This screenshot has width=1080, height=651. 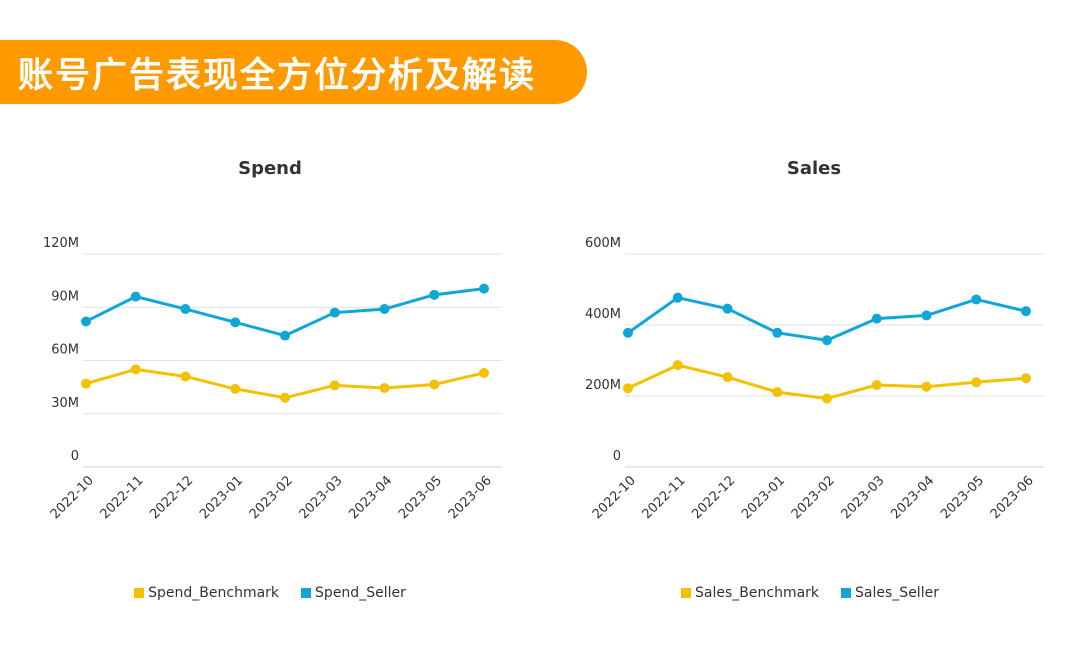 What do you see at coordinates (65, 350) in the screenshot?
I see `y-tick-label: 60M` at bounding box center [65, 350].